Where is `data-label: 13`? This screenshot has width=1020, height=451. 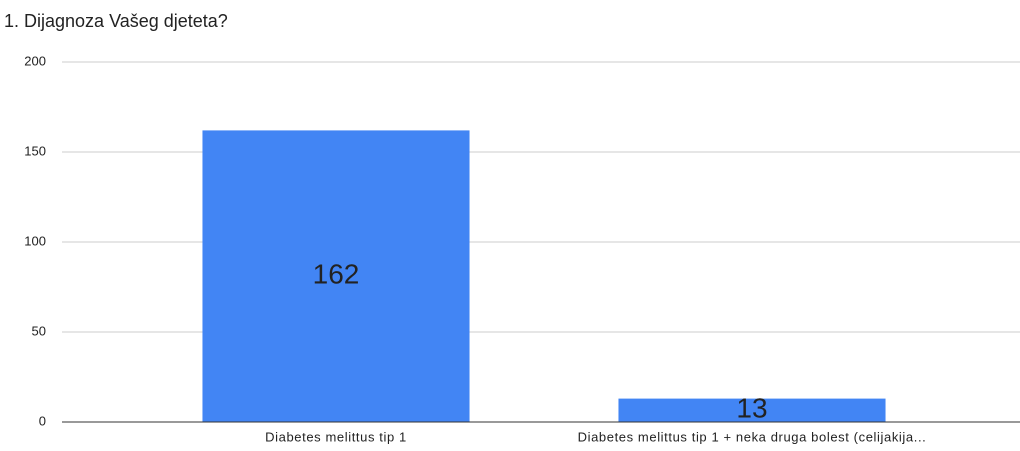
data-label: 13 is located at coordinates (751, 408).